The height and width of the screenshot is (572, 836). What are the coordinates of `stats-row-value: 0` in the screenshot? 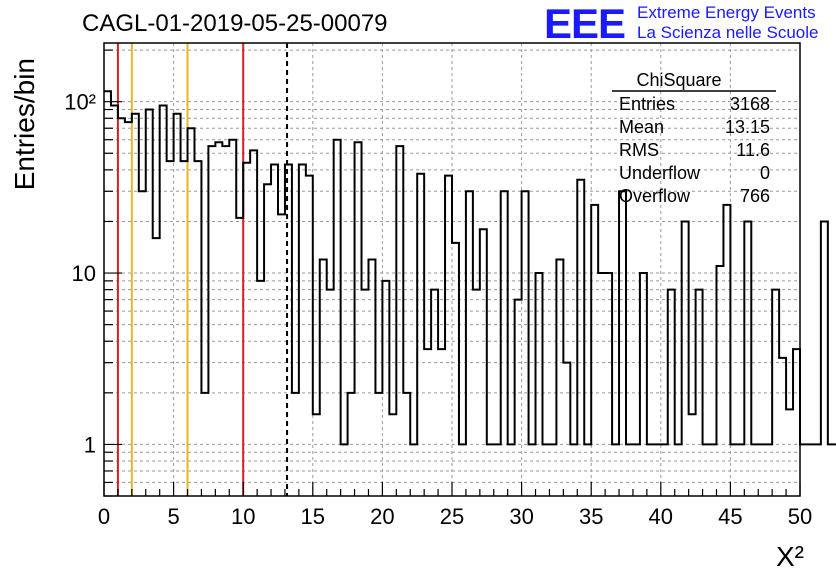 It's located at (765, 173).